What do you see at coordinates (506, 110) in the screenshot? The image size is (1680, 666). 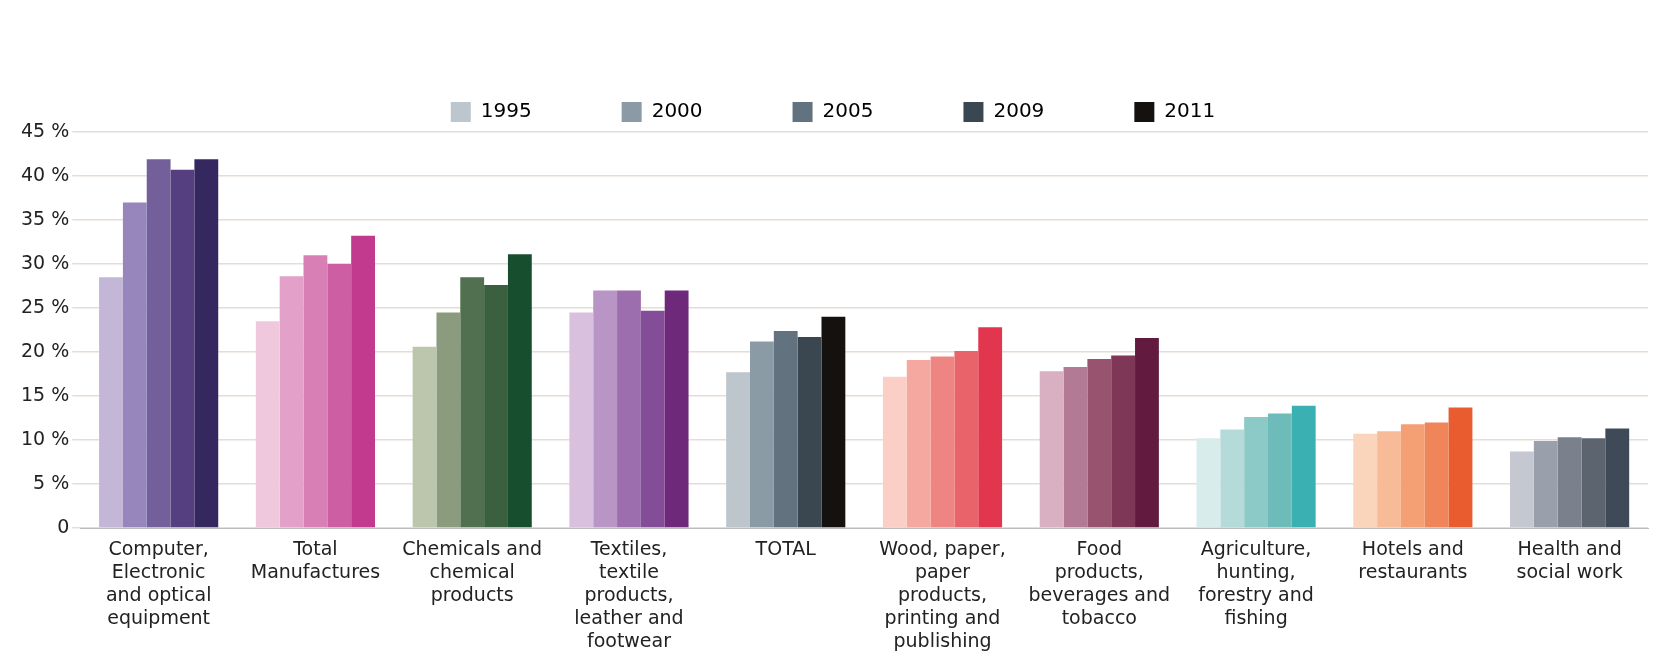 I see `legend-label: 1995` at bounding box center [506, 110].